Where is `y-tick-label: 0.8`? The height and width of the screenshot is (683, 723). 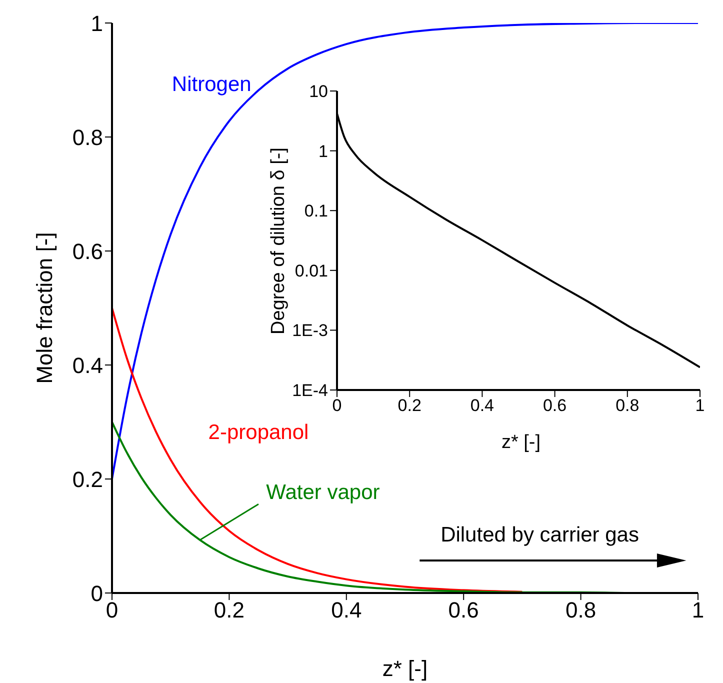 y-tick-label: 0.8 is located at coordinates (87, 137).